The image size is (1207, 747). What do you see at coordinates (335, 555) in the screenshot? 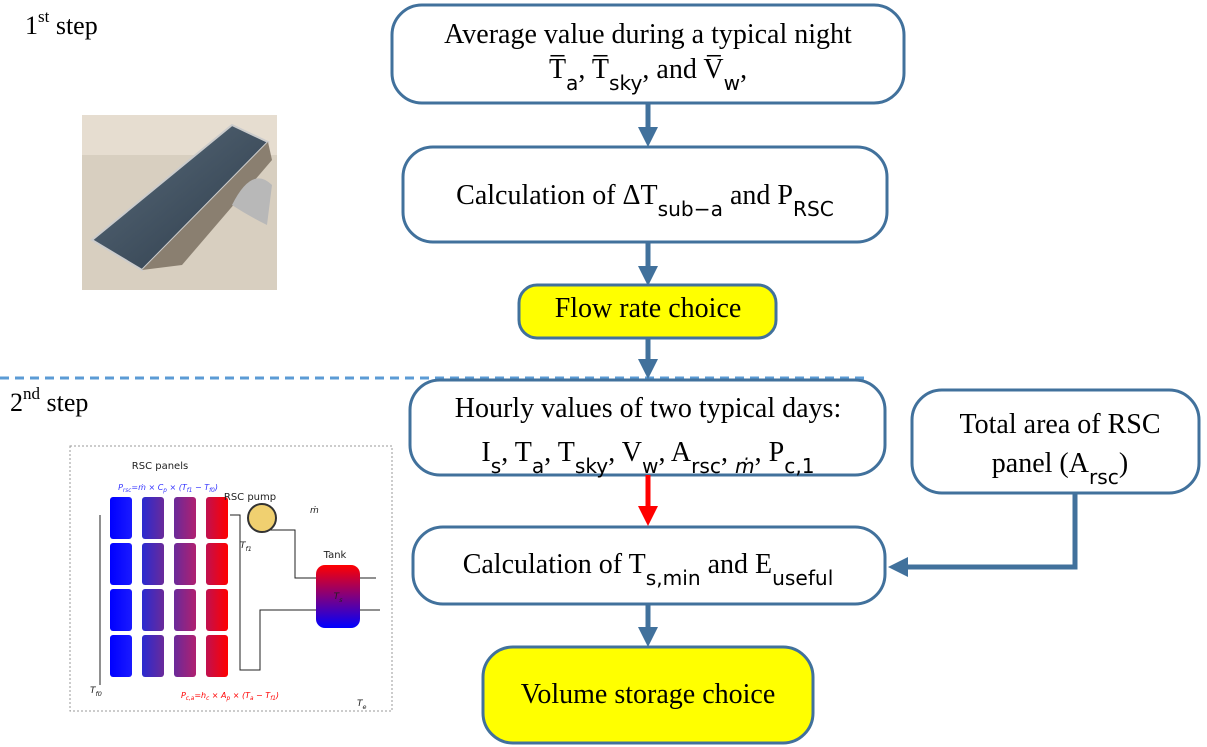
I see `schematic-label: Tank` at bounding box center [335, 555].